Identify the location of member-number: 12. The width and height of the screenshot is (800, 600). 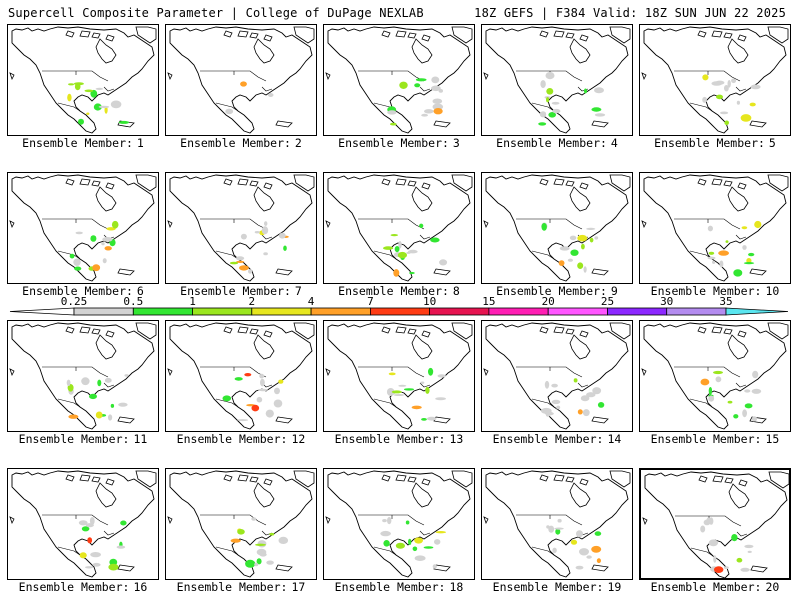
(298, 439).